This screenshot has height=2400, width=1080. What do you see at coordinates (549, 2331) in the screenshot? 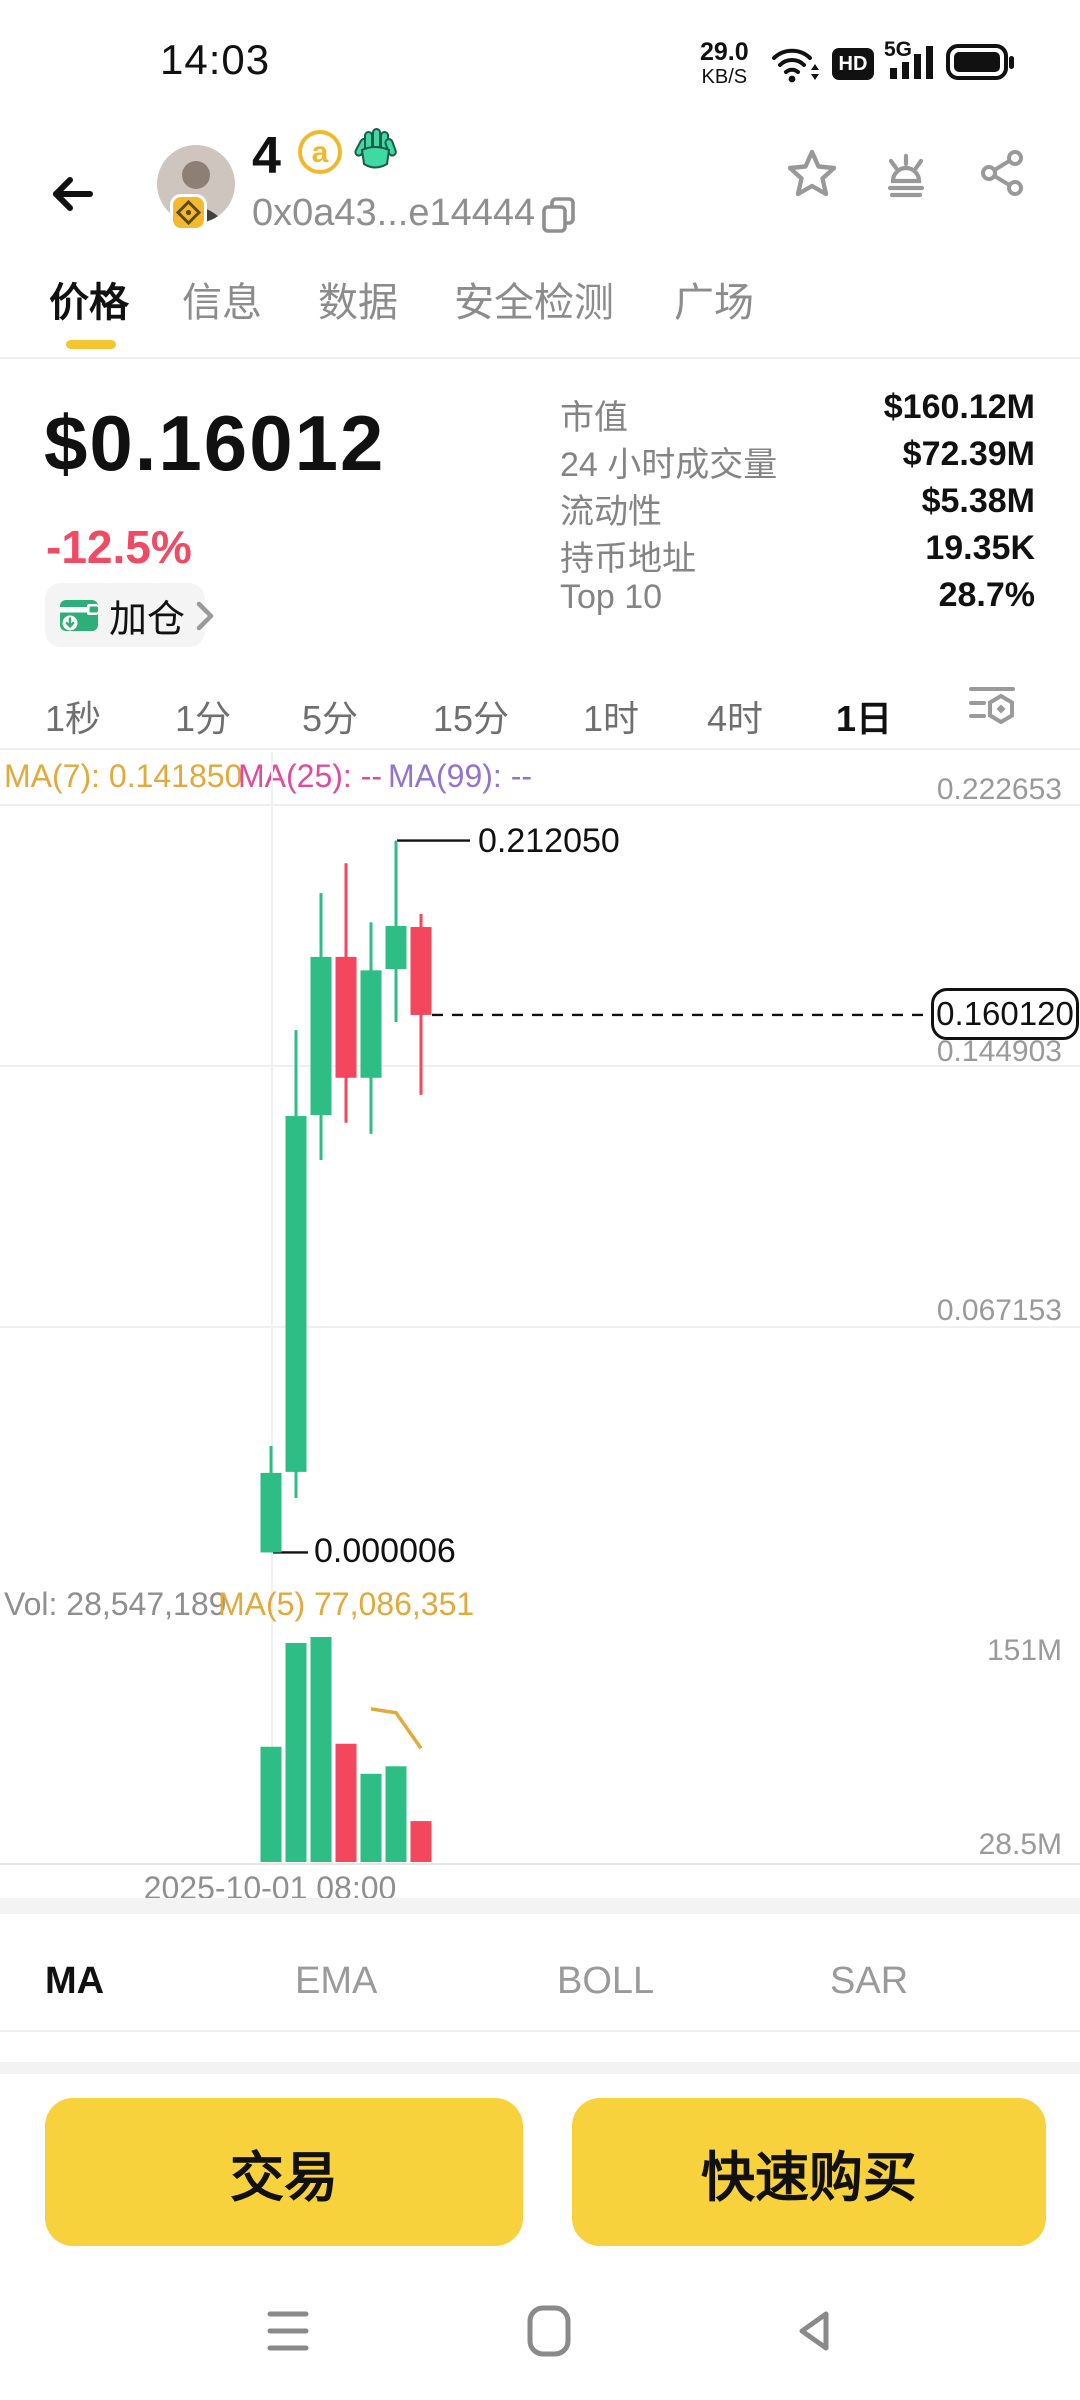
I see `nav-home-icon` at bounding box center [549, 2331].